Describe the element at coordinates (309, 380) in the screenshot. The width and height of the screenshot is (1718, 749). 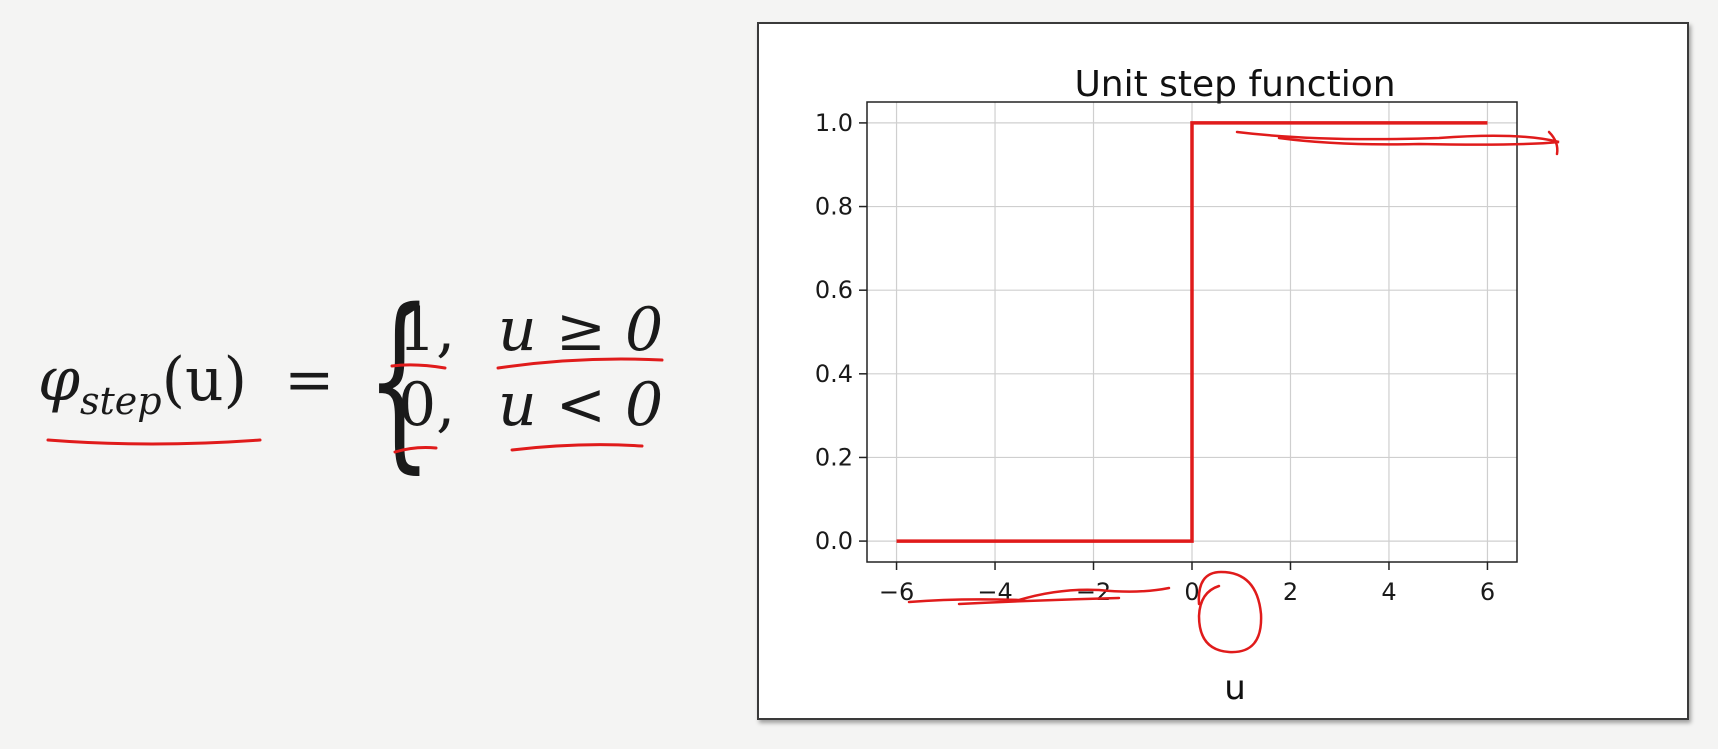
I see `equals-sign: =` at that location.